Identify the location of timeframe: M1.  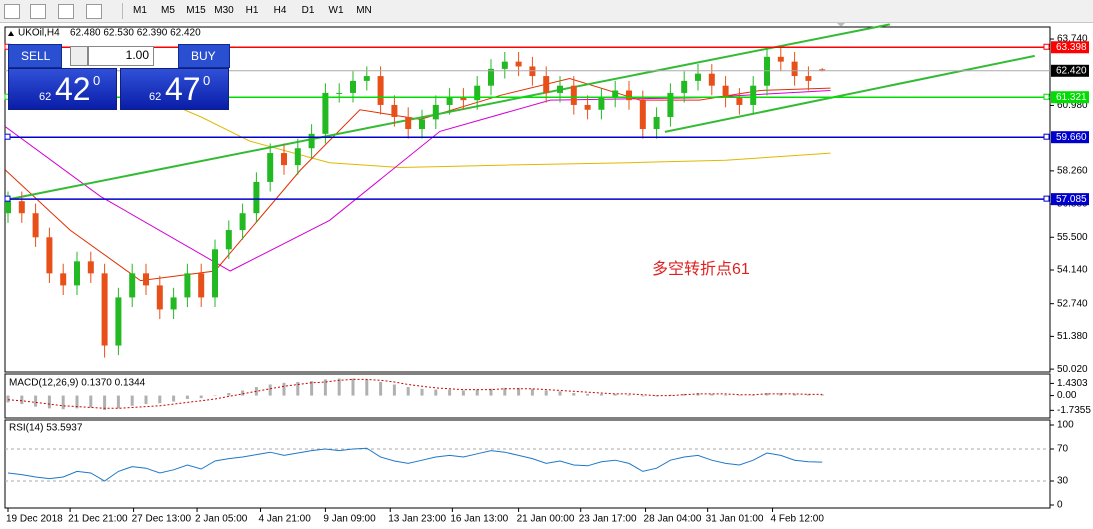
(140, 10).